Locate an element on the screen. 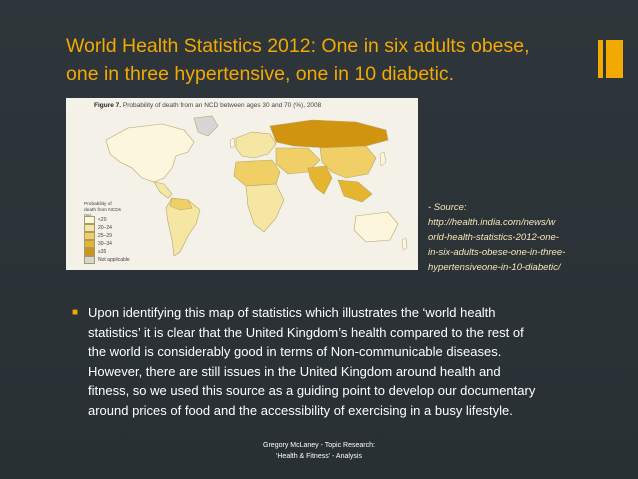  map-legend: <20 20–24 25–29 30–34 ≥35 Not applicable is located at coordinates (107, 240).